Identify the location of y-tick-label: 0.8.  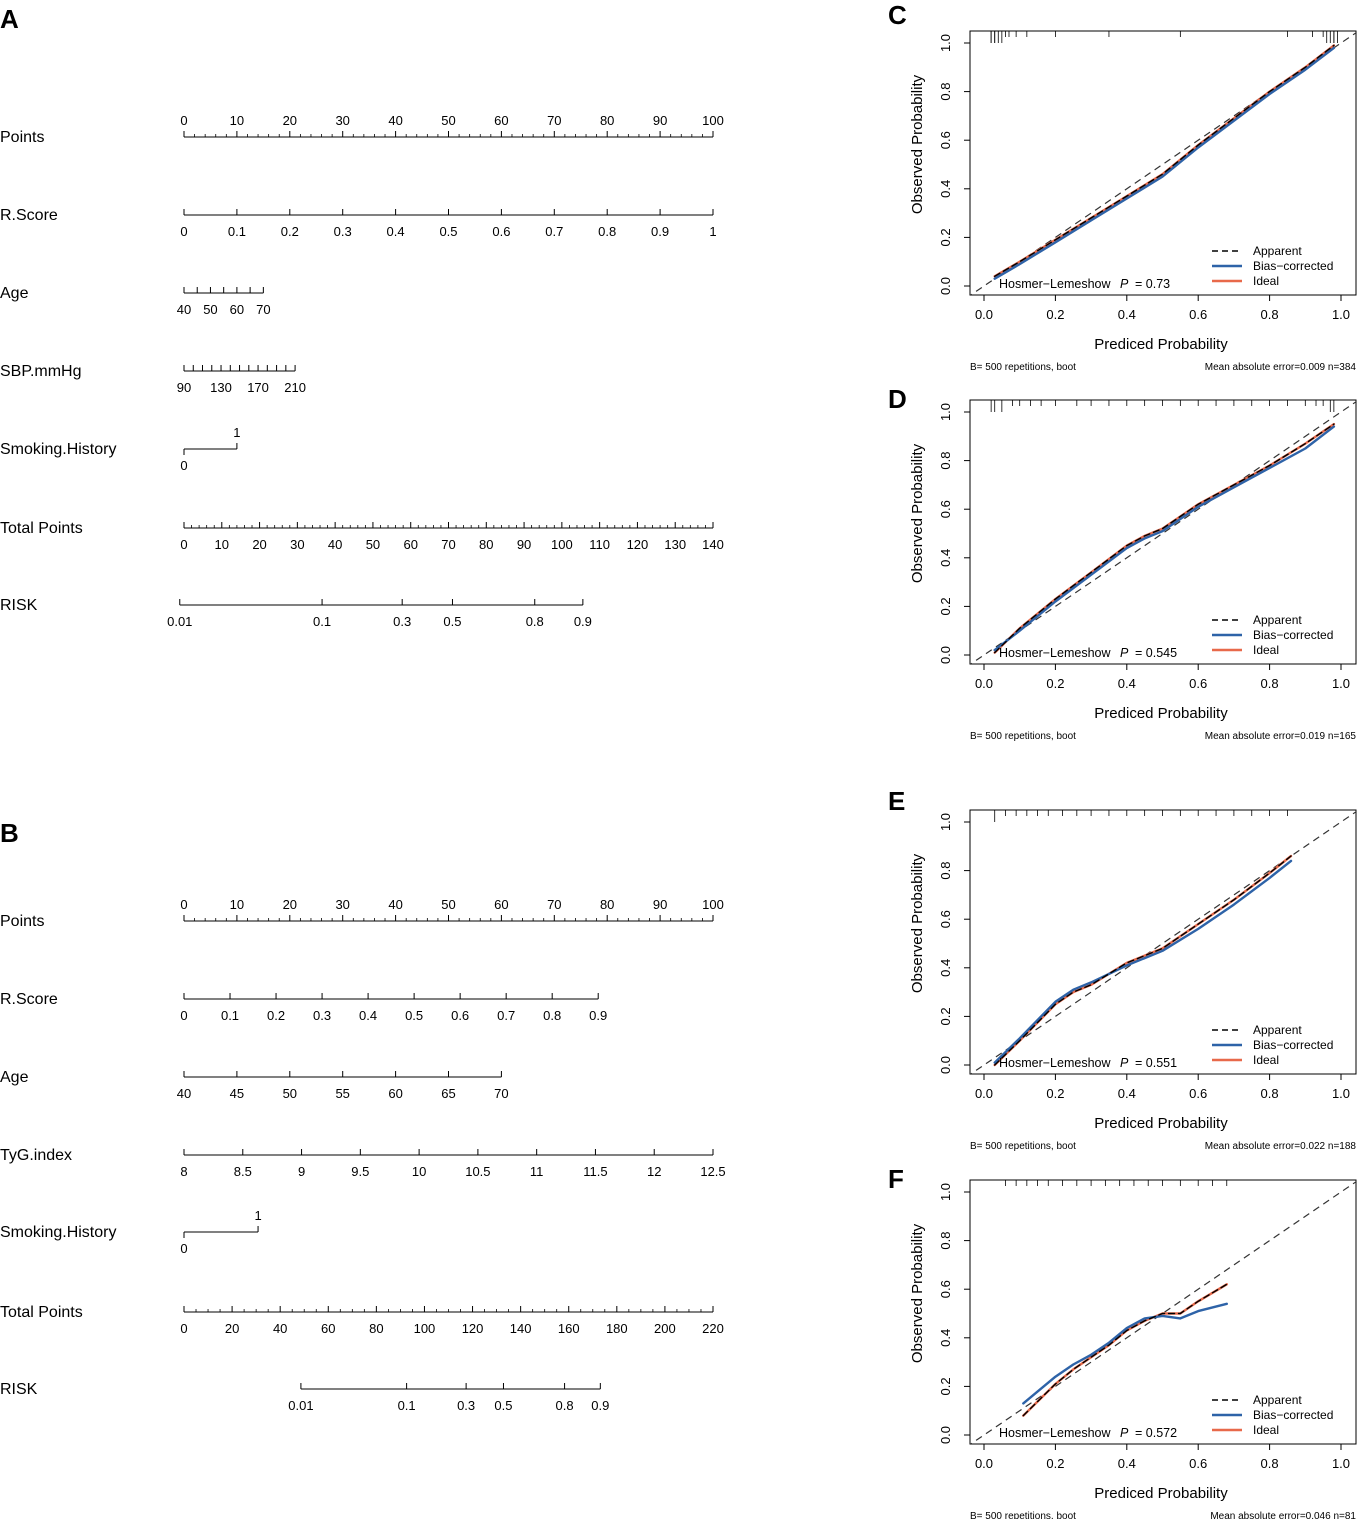
(945, 461).